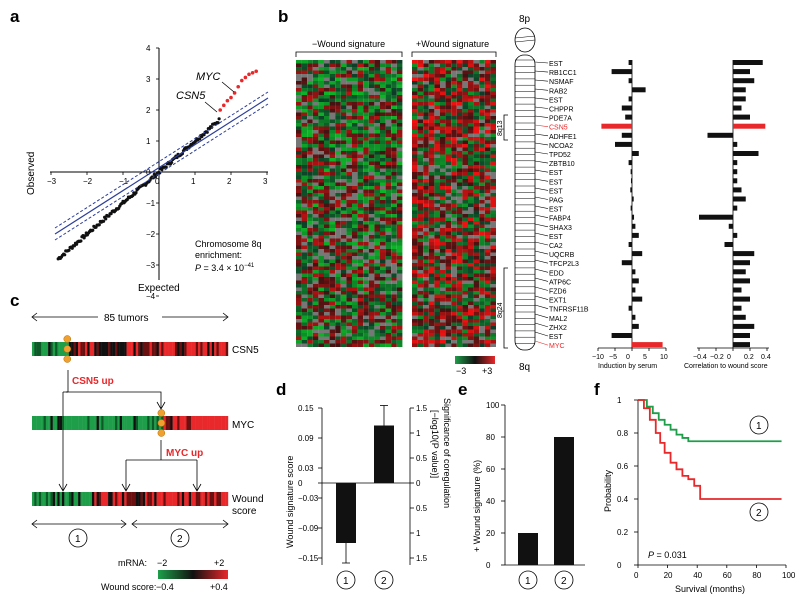 The height and width of the screenshot is (599, 800). I want to click on x-tick-label: 20, so click(668, 575).